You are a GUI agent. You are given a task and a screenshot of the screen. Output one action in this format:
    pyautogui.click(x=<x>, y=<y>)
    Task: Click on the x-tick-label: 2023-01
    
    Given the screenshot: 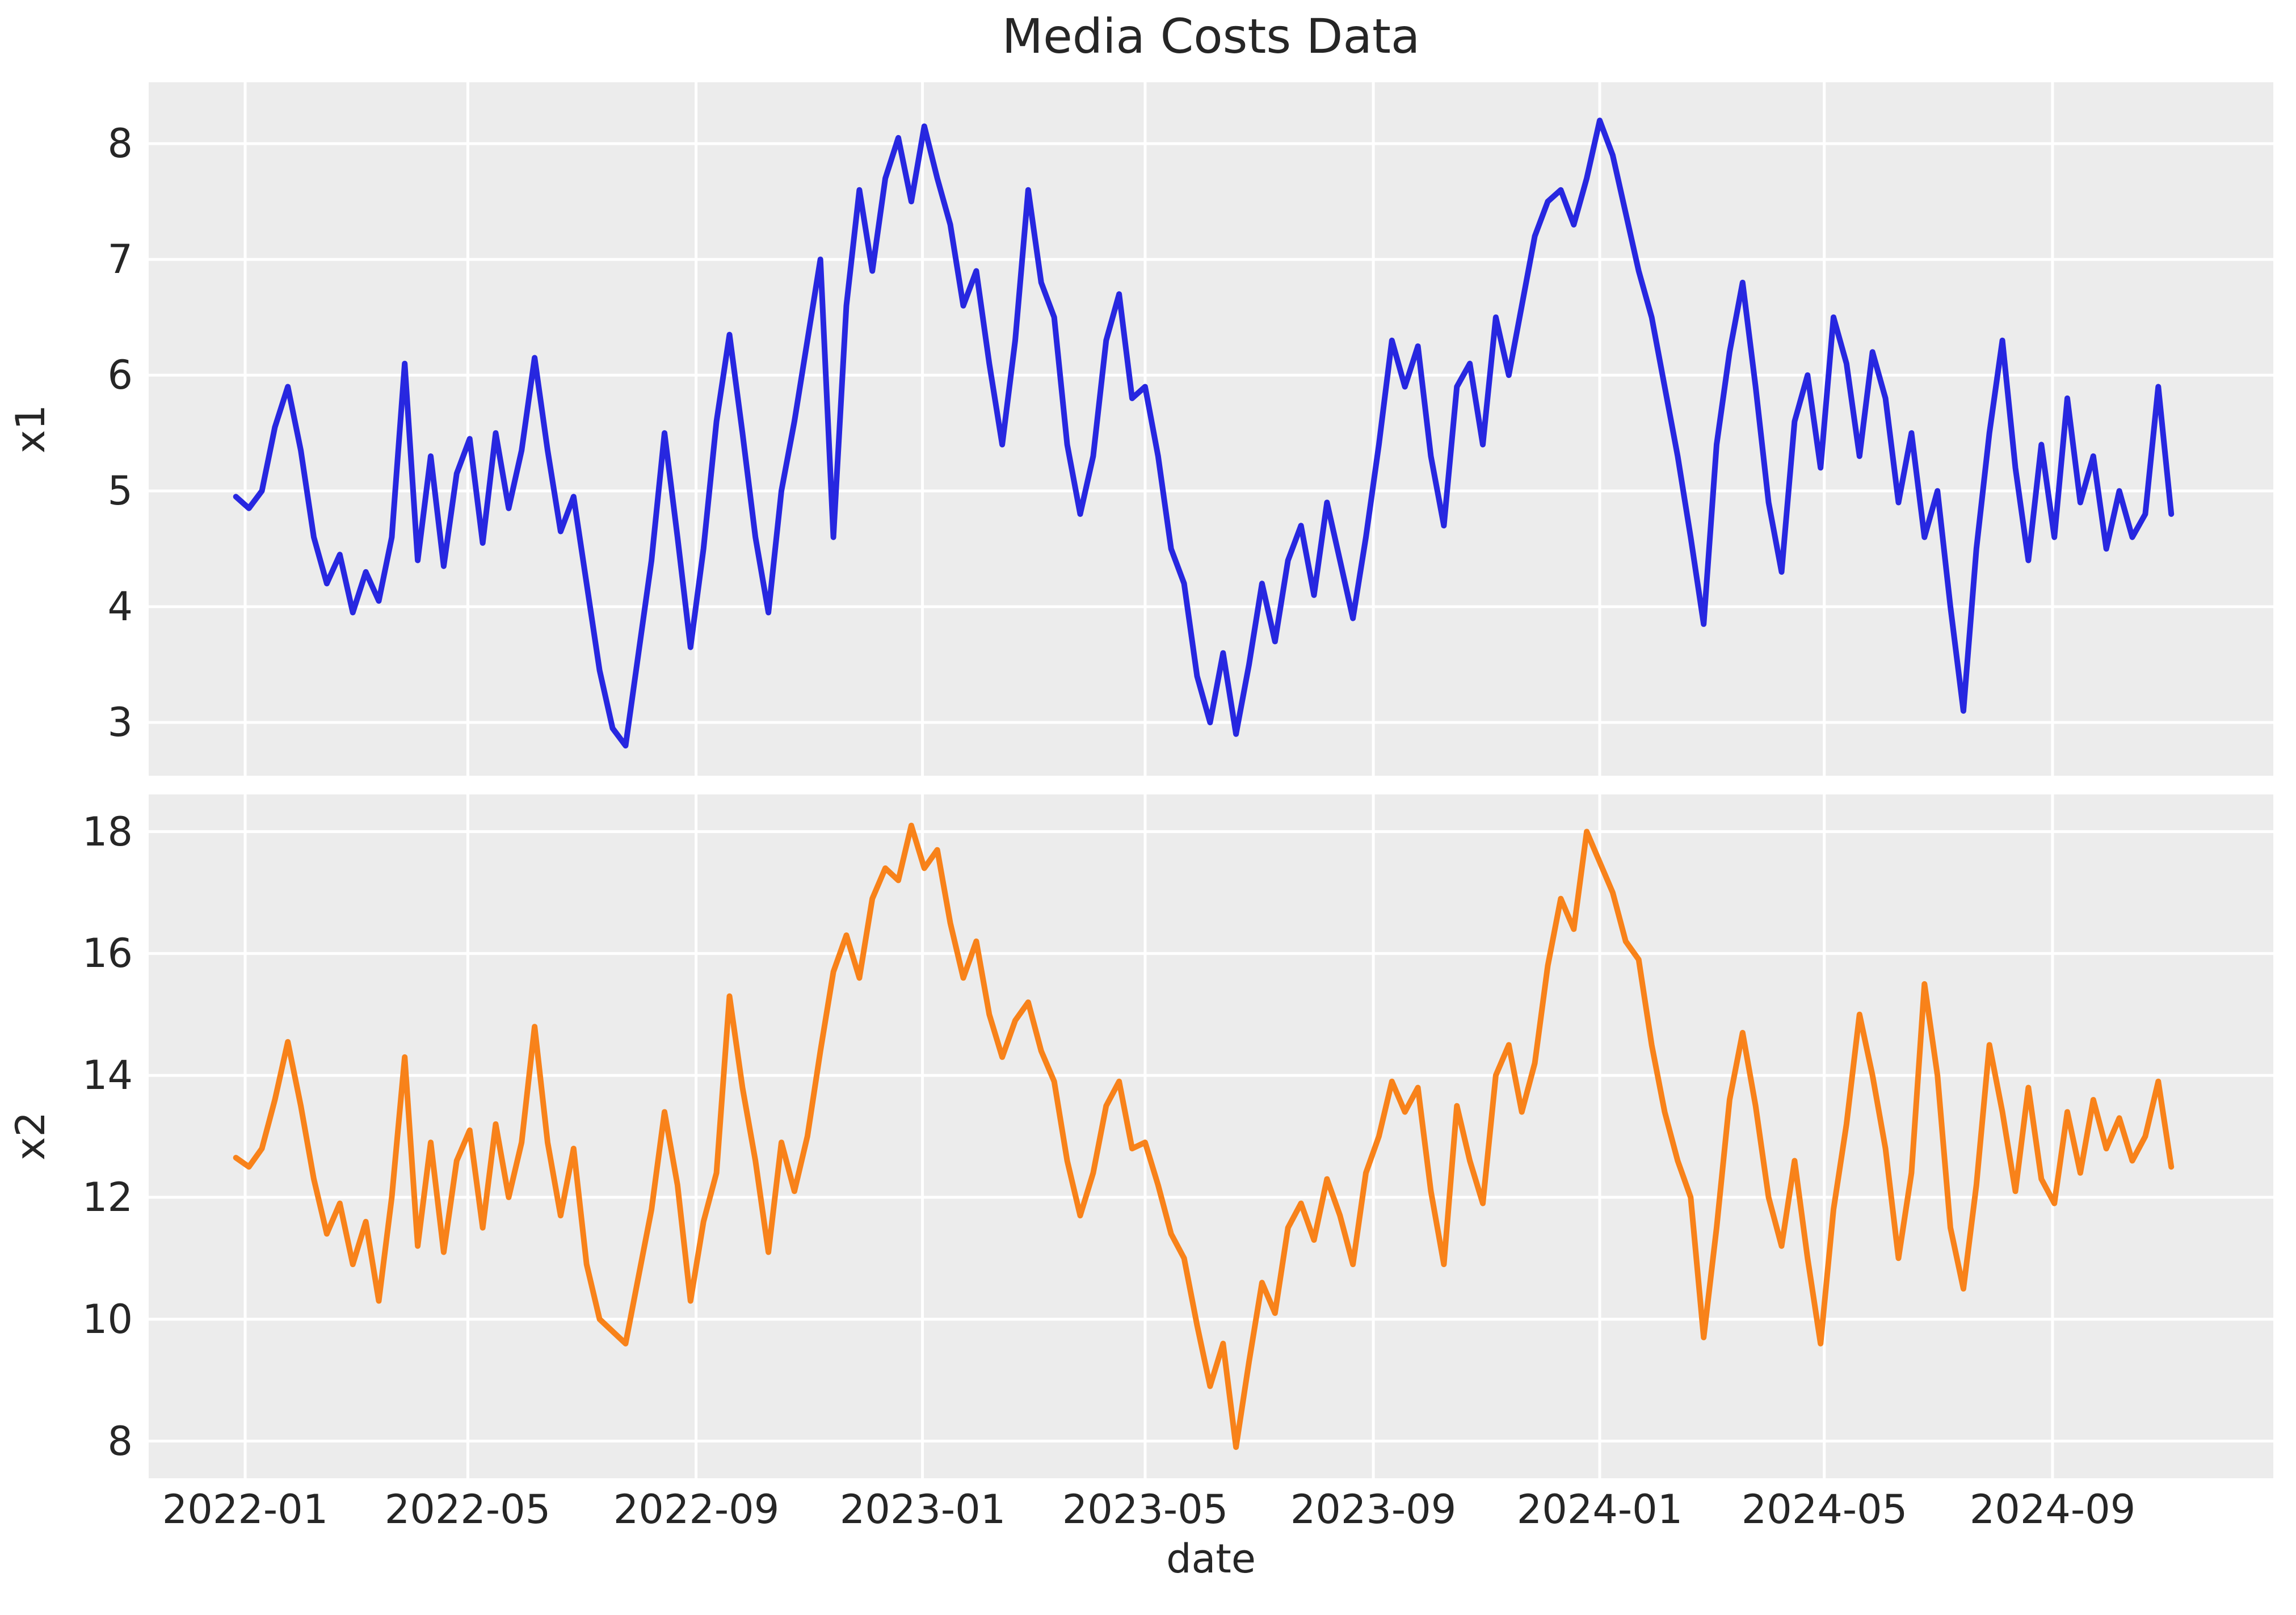 What is the action you would take?
    pyautogui.click(x=922, y=1509)
    